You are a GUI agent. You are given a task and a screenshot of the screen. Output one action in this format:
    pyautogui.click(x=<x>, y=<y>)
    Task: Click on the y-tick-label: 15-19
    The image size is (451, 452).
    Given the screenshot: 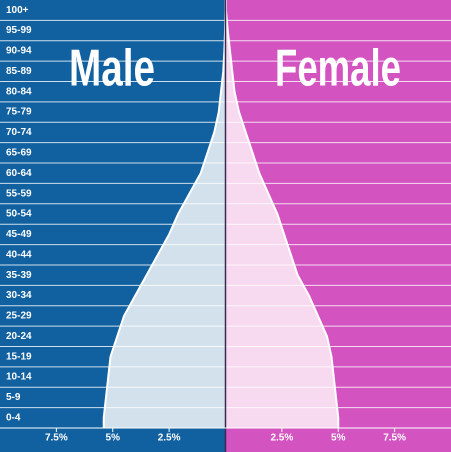 What is the action you would take?
    pyautogui.click(x=19, y=356)
    